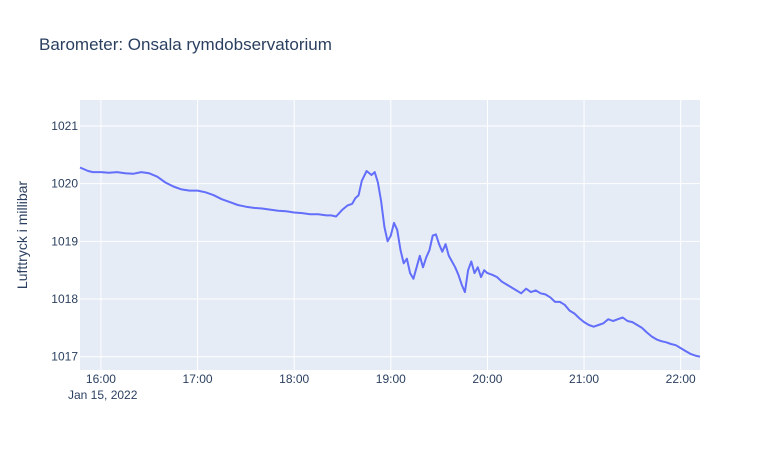 The image size is (781, 450). What do you see at coordinates (681, 379) in the screenshot?
I see `x-tick-label: 22:00` at bounding box center [681, 379].